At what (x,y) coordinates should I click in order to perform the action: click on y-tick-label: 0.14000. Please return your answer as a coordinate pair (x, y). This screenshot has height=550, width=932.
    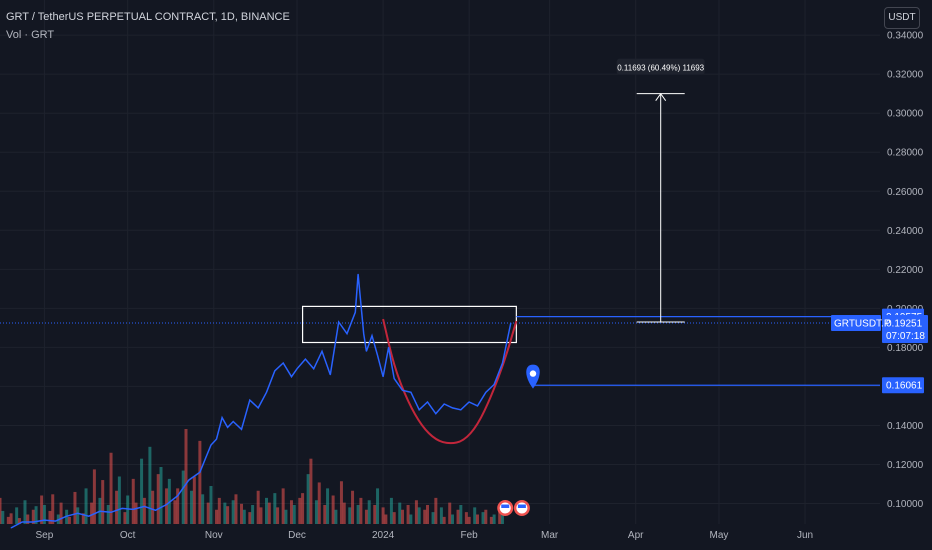
    Looking at the image, I should click on (905, 426).